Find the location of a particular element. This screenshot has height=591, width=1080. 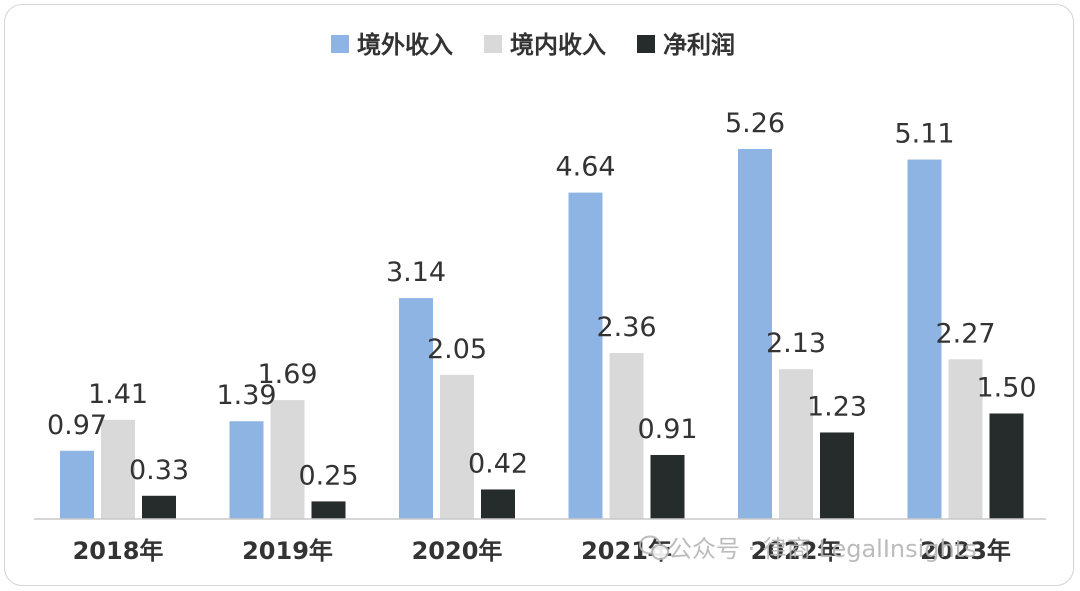

value-label-净利润-2021年: 0.91 is located at coordinates (667, 429).